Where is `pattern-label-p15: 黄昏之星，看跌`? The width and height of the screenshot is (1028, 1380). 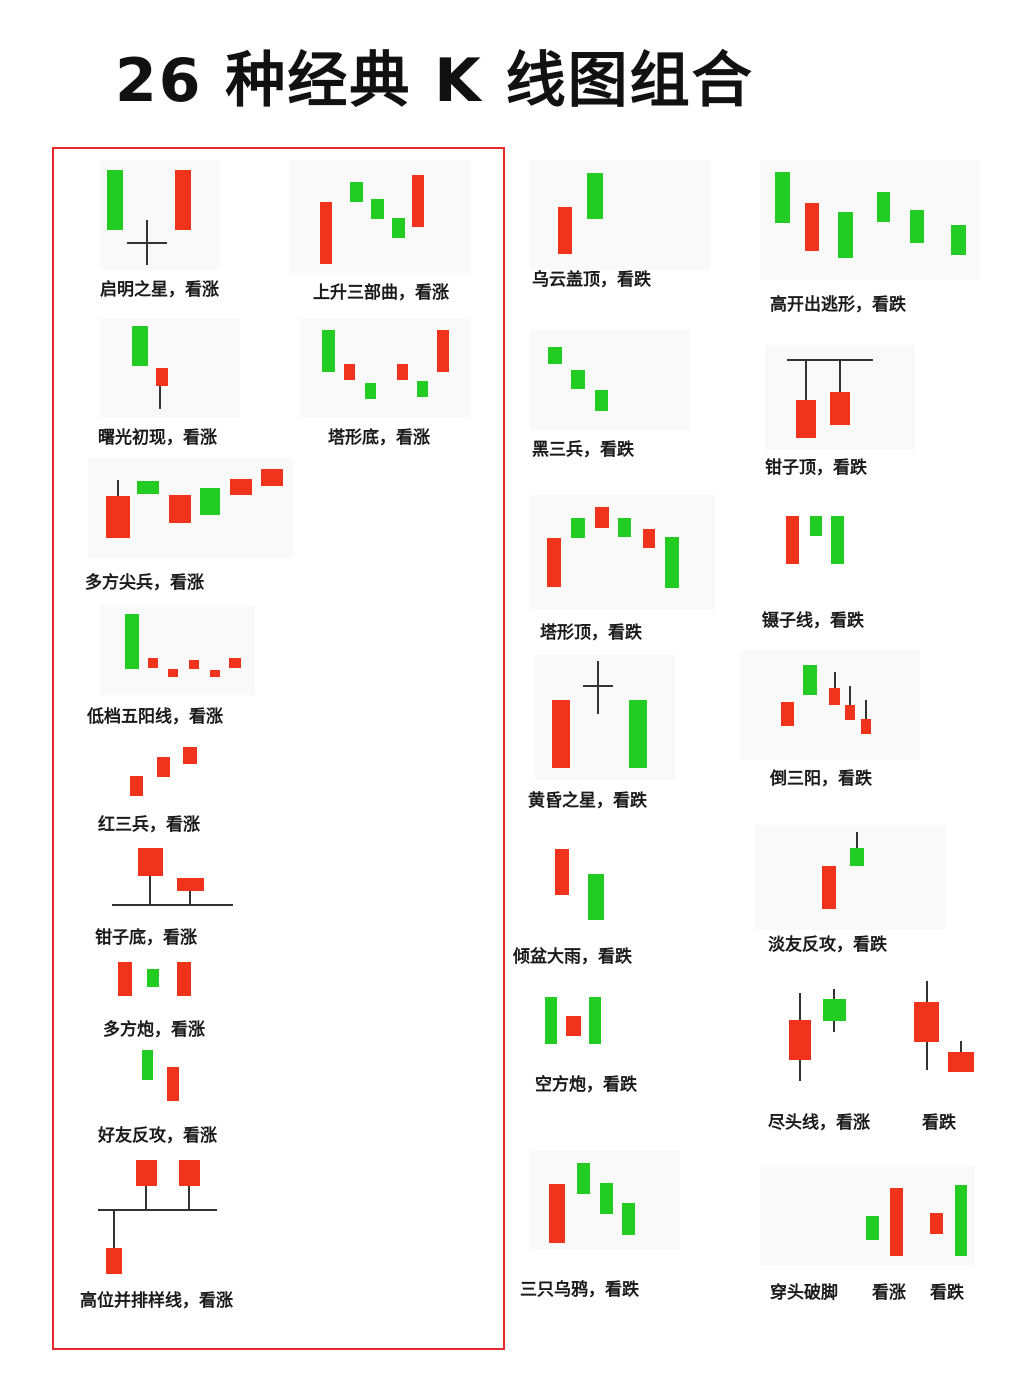 pattern-label-p15: 黄昏之星，看跌 is located at coordinates (587, 801).